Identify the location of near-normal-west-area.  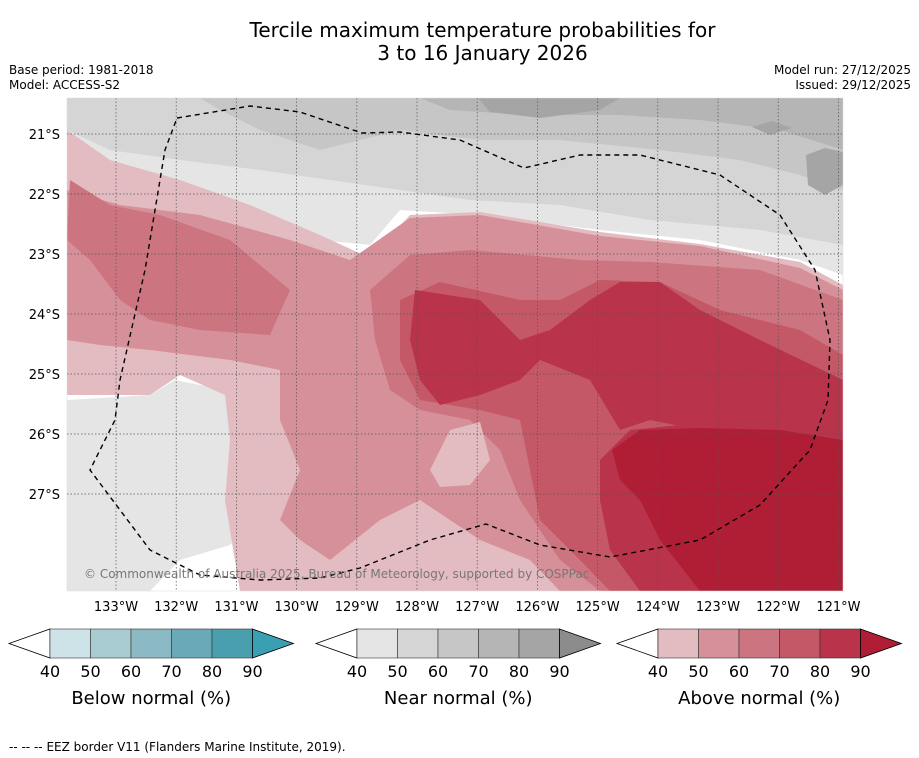
(161, 485).